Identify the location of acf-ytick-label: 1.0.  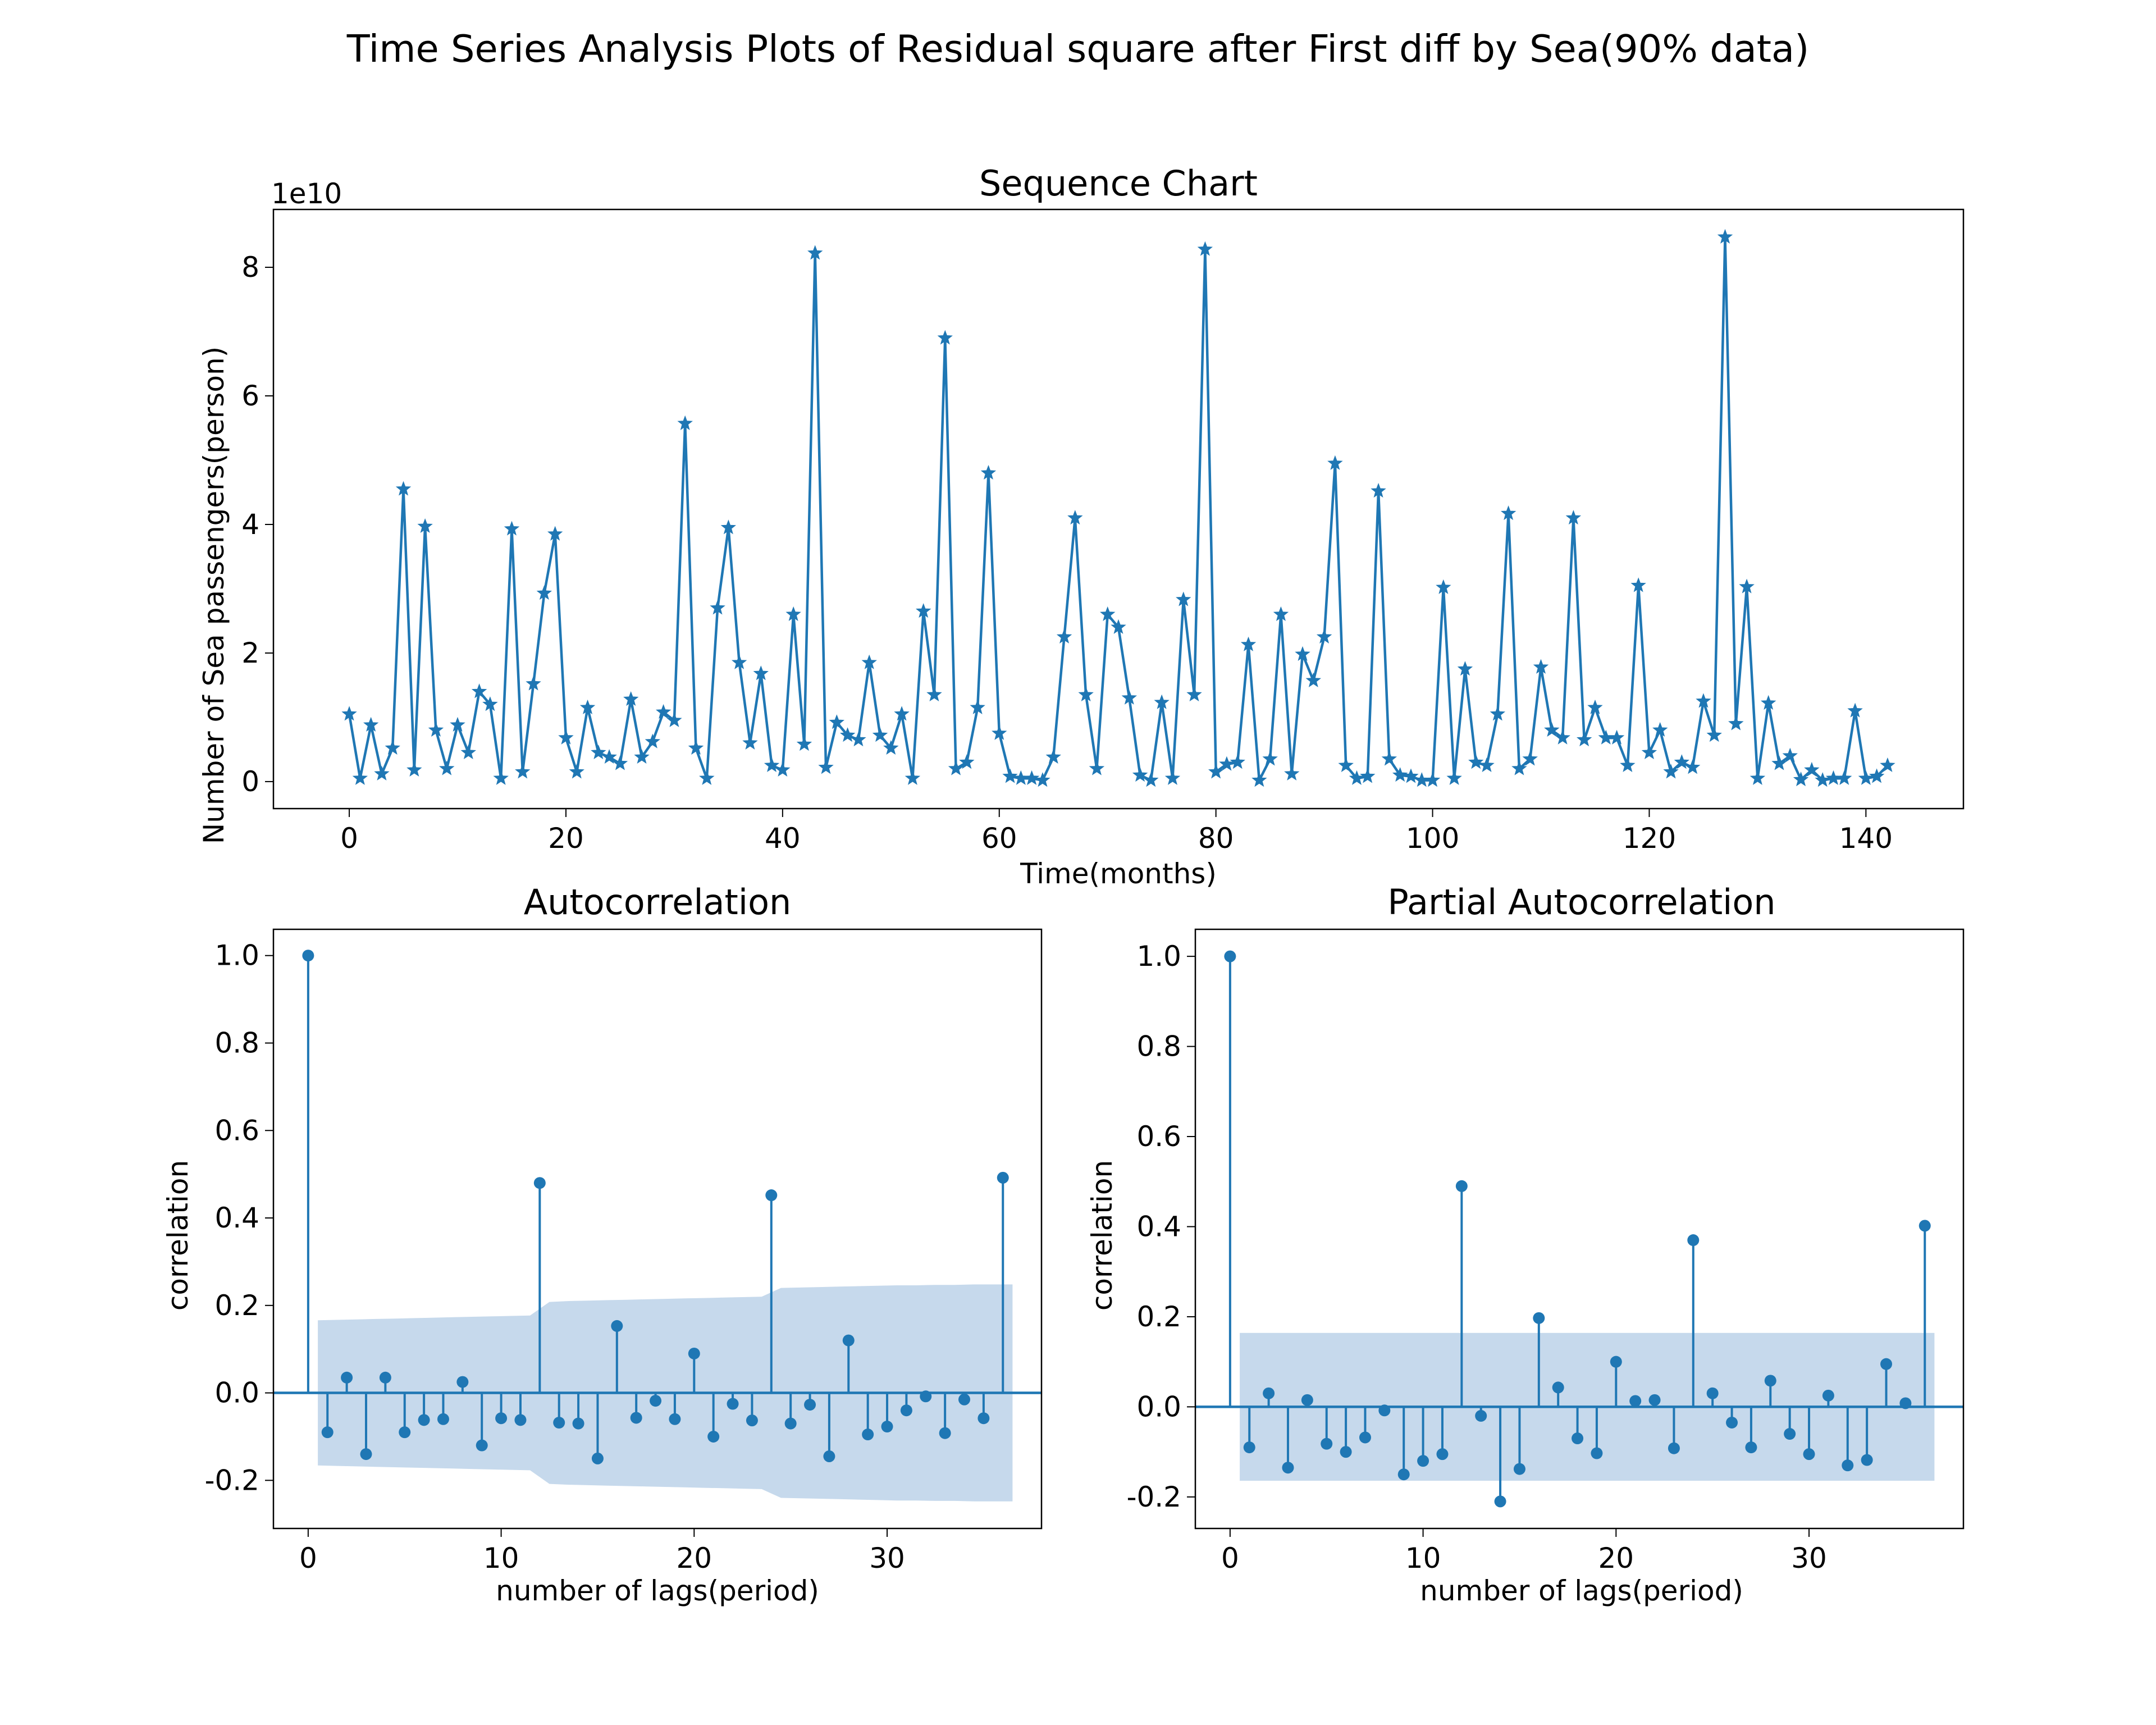
(236, 955).